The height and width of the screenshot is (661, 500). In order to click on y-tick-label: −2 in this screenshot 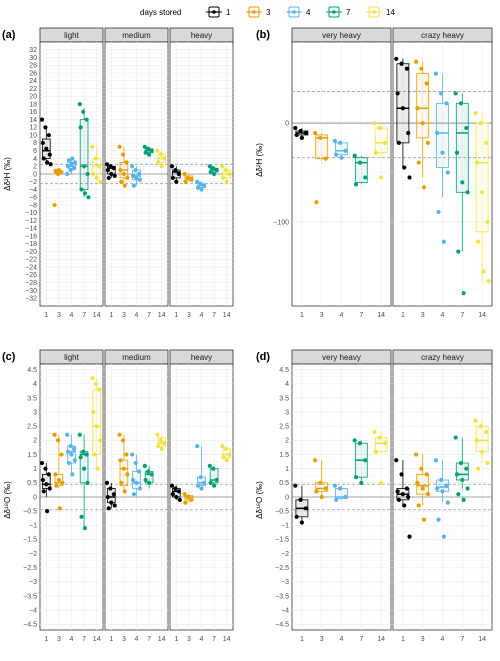, I will do `click(33, 182)`.